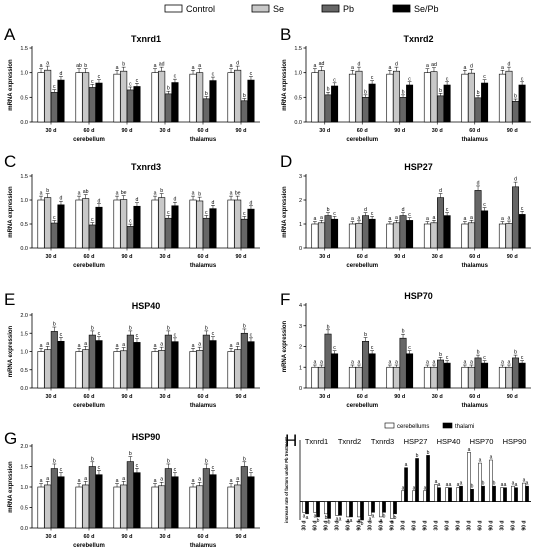 Image resolution: width=537 pixels, height=550 pixels. I want to click on factor-label: HSP40, so click(449, 441).